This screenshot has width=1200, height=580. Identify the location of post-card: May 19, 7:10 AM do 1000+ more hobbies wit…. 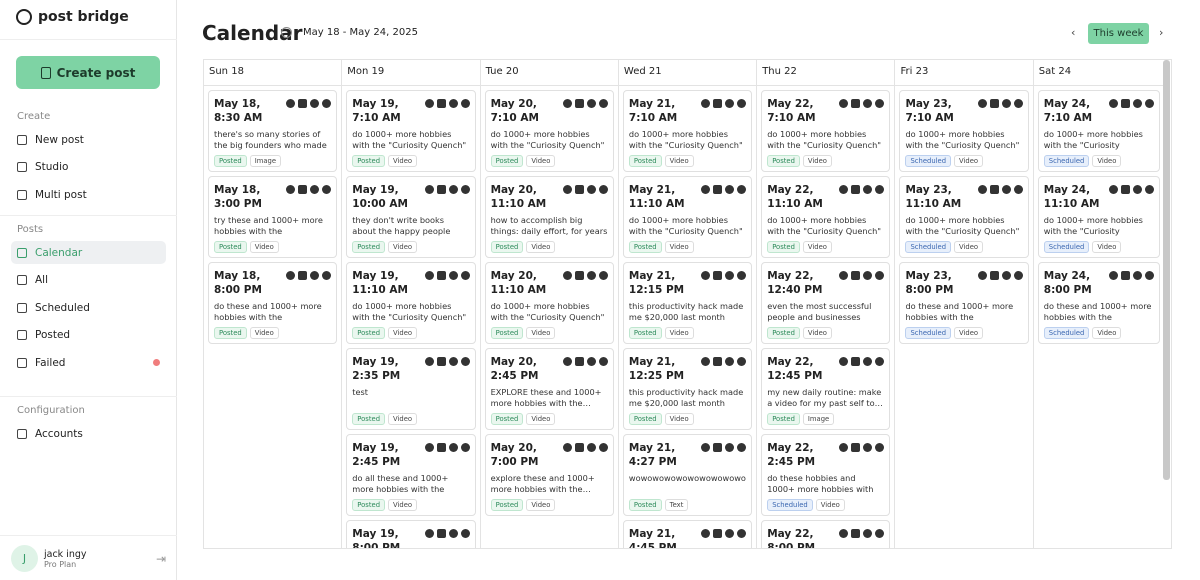
(411, 131).